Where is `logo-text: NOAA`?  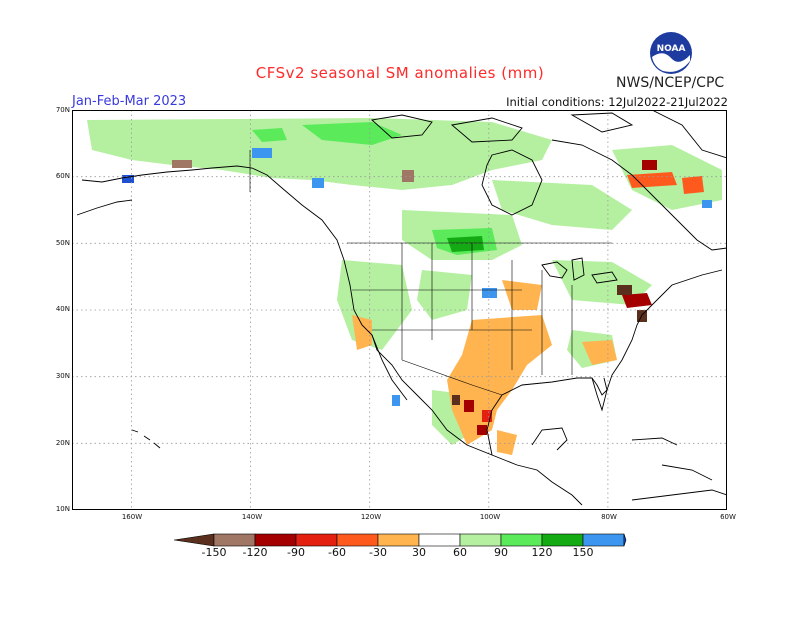
logo-text: NOAA is located at coordinates (671, 49).